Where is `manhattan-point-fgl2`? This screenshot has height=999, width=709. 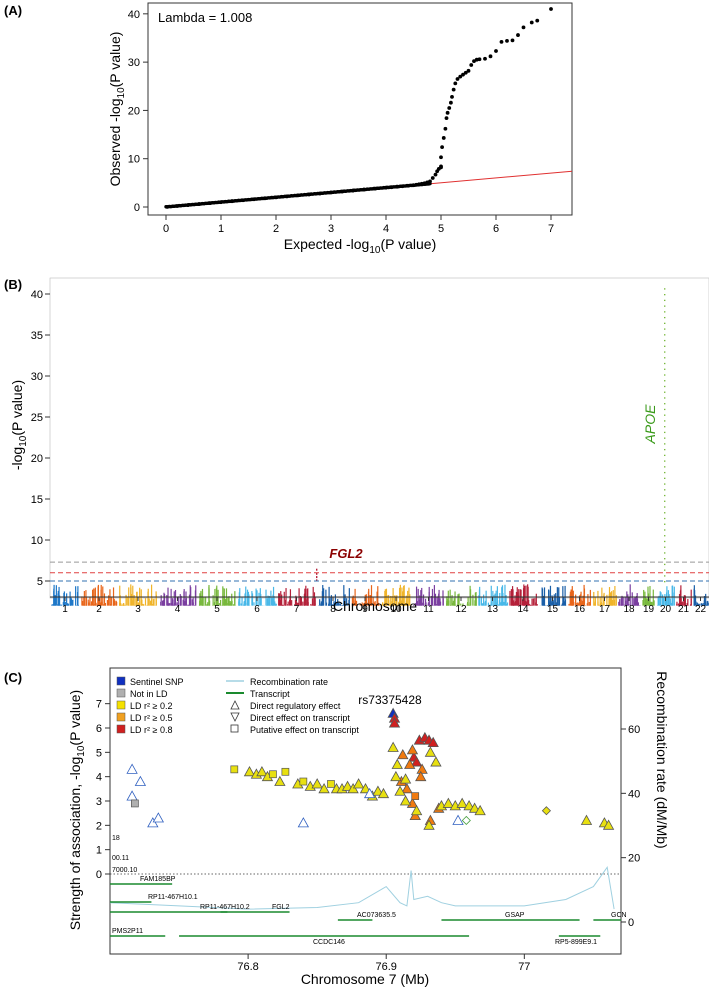 manhattan-point-fgl2 is located at coordinates (317, 580).